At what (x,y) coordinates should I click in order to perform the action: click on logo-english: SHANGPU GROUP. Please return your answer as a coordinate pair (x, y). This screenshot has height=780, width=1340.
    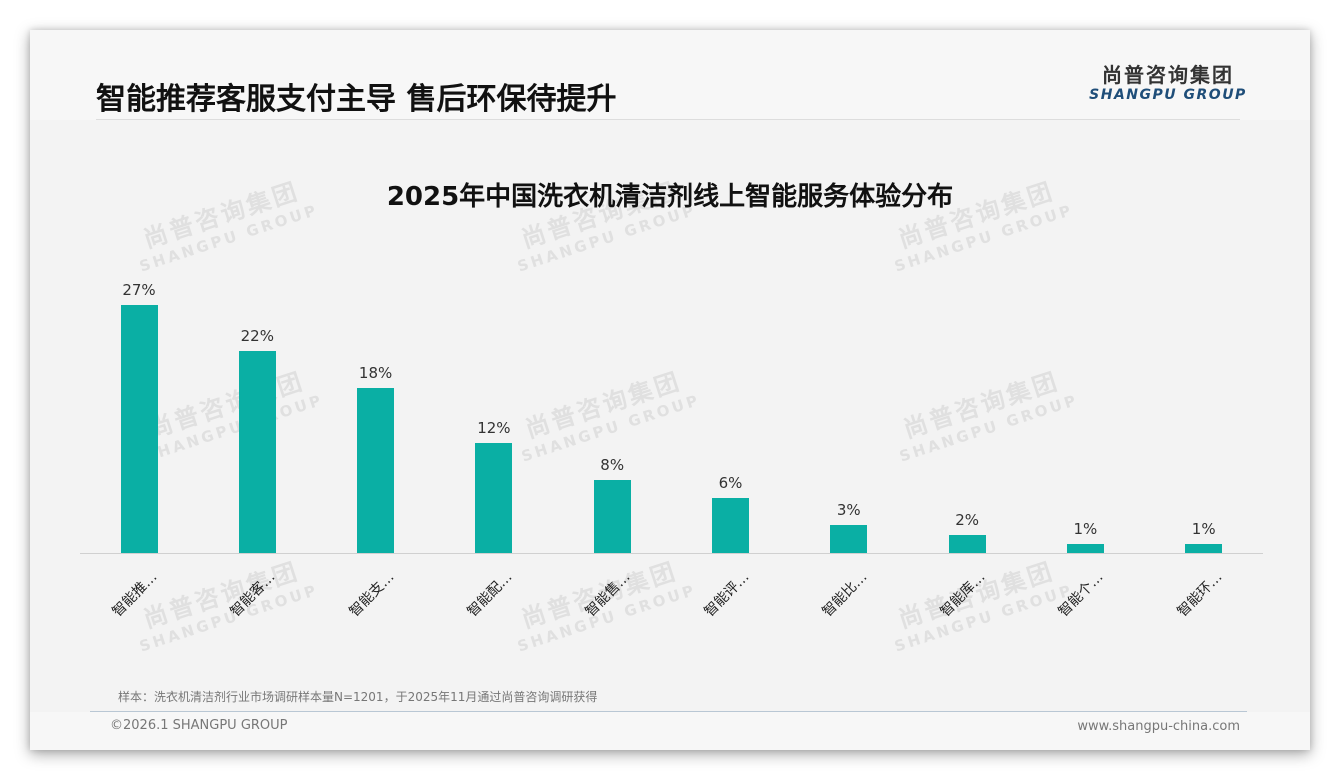
    Looking at the image, I should click on (1168, 95).